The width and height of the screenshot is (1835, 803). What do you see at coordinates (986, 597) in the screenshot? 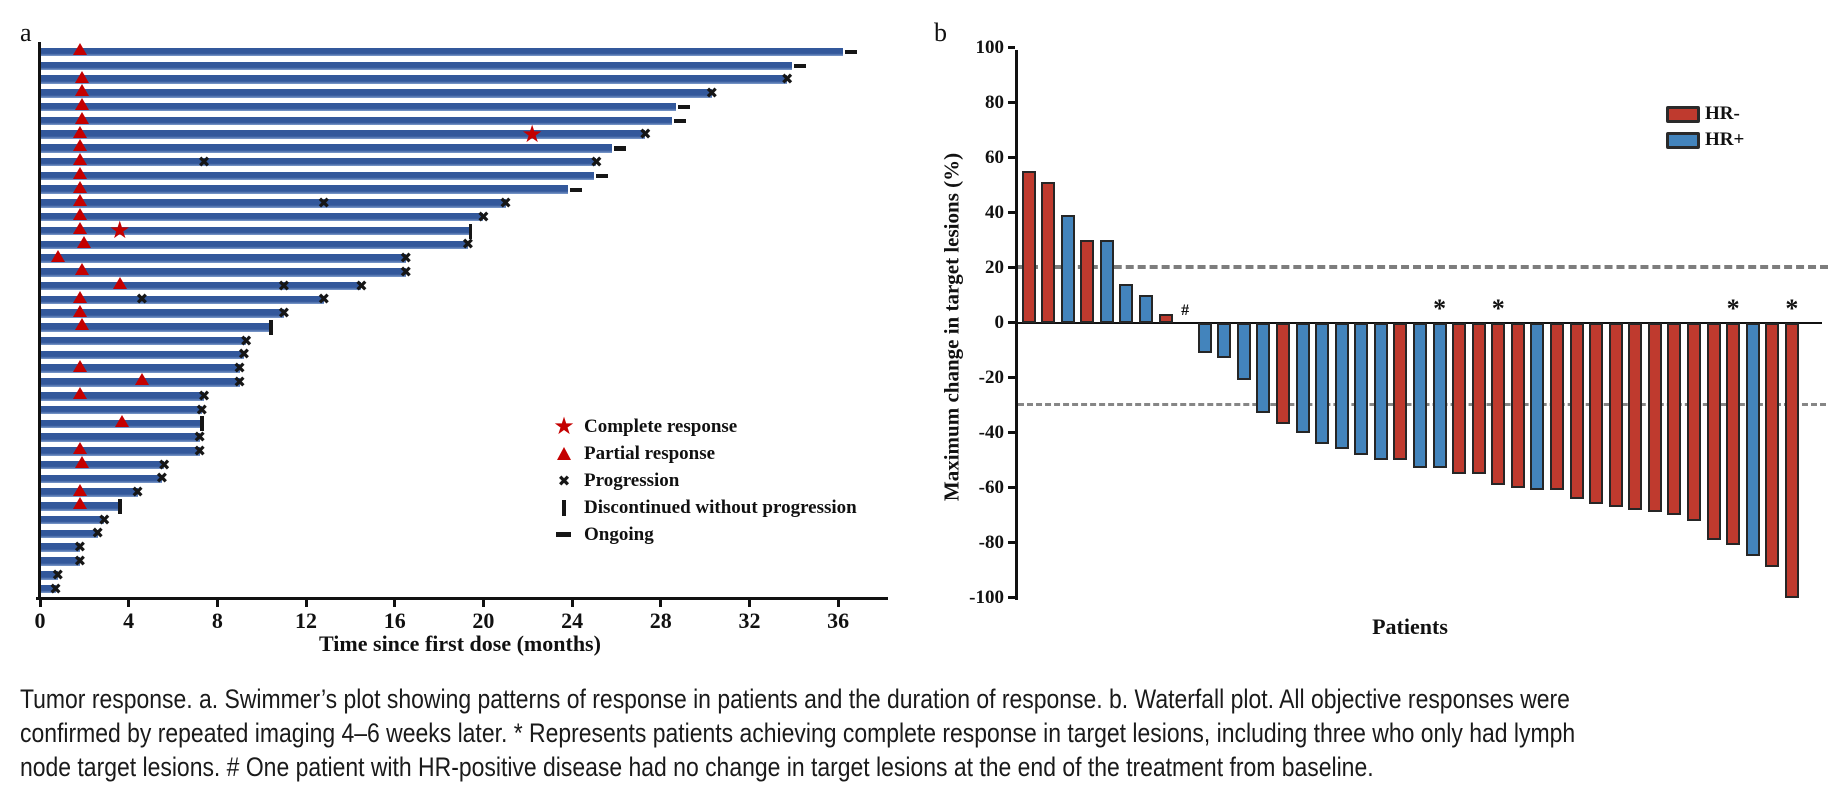
I see `y-tick-label: -100` at bounding box center [986, 597].